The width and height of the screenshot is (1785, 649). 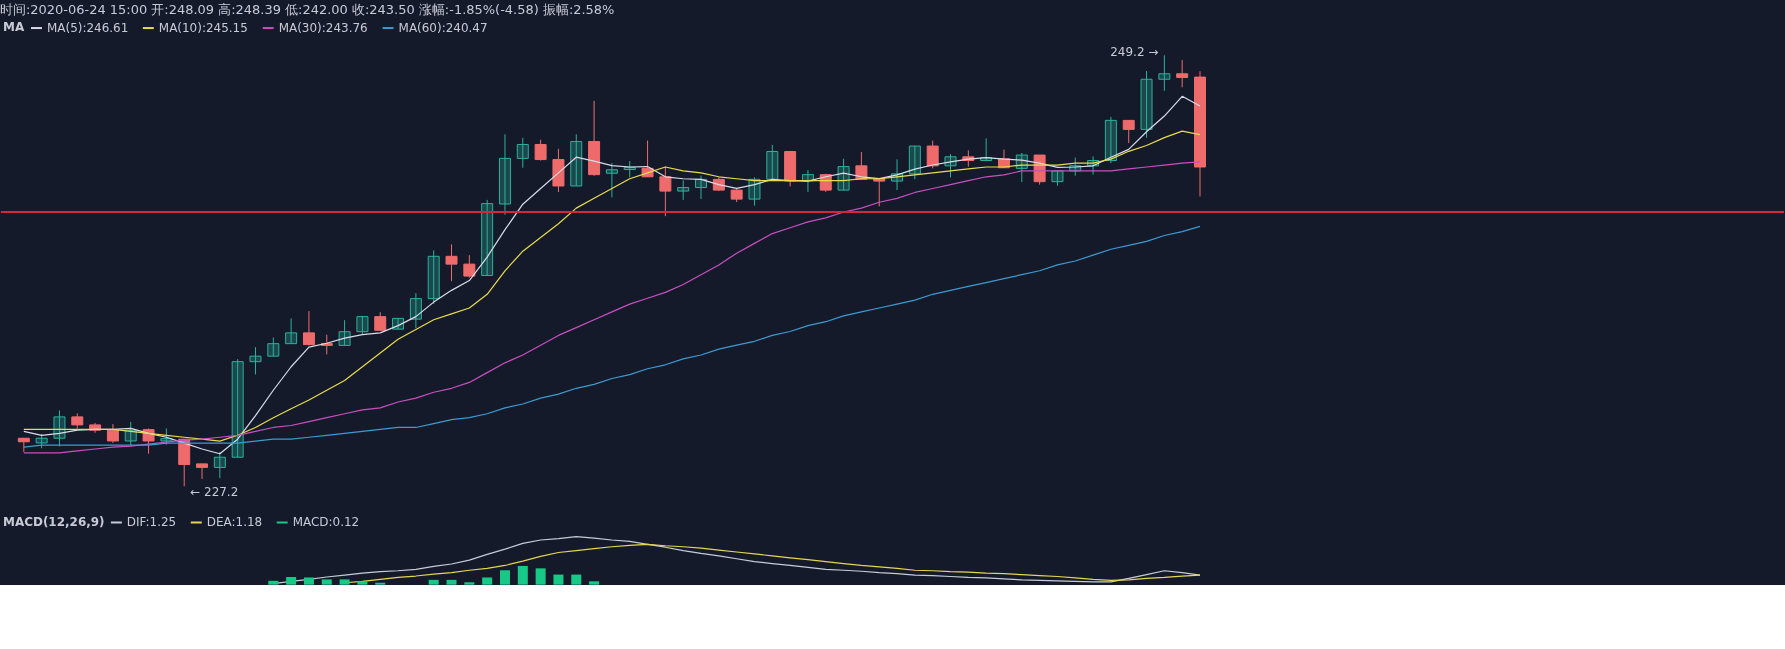 What do you see at coordinates (87, 28) in the screenshot?
I see `legend-label: MA(5):246.61` at bounding box center [87, 28].